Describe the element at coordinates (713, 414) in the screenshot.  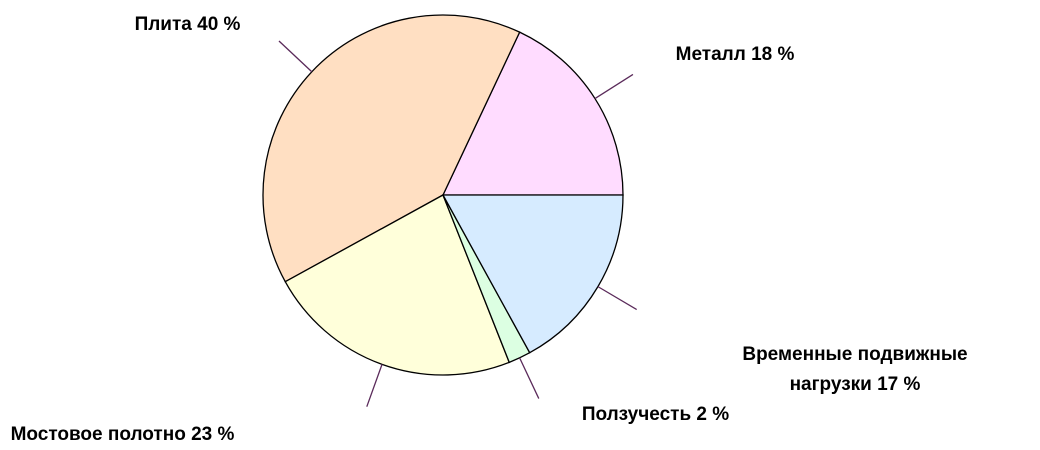
I see `value-label: 2 %` at that location.